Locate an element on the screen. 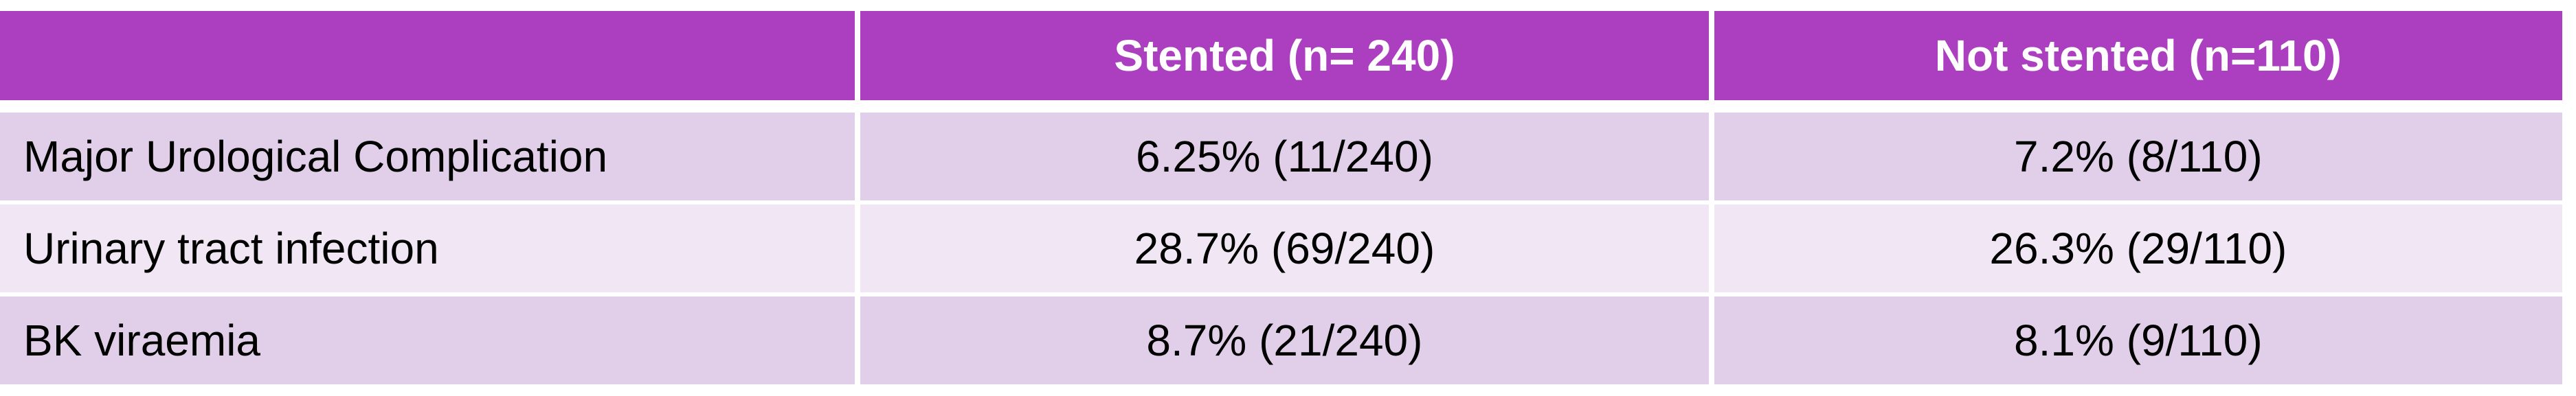 Image resolution: width=2576 pixels, height=396 pixels. header-empty is located at coordinates (427, 55).